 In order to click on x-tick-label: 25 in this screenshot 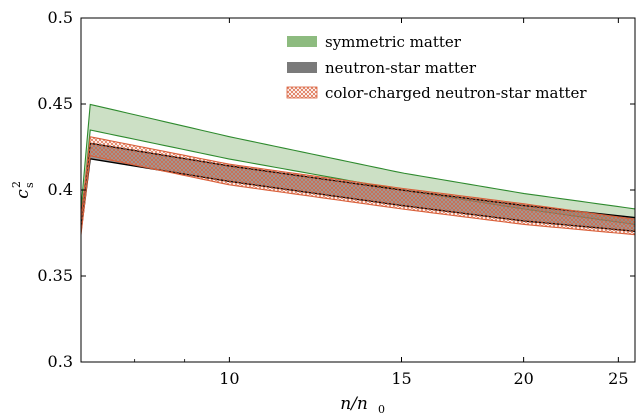, I will do `click(618, 378)`.